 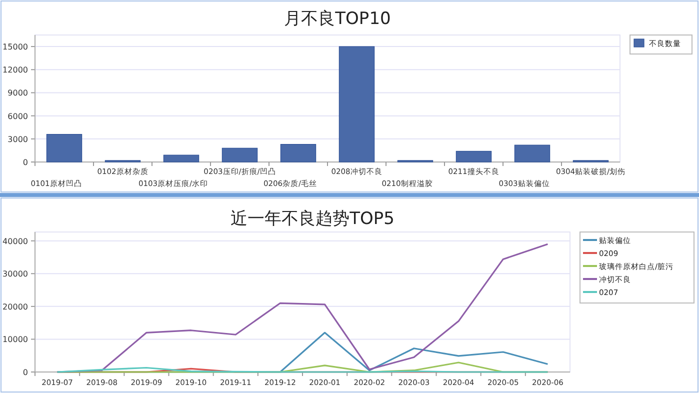 What do you see at coordinates (312, 219) in the screenshot?
I see `chart-title: 近一年不良趋势TOP5` at bounding box center [312, 219].